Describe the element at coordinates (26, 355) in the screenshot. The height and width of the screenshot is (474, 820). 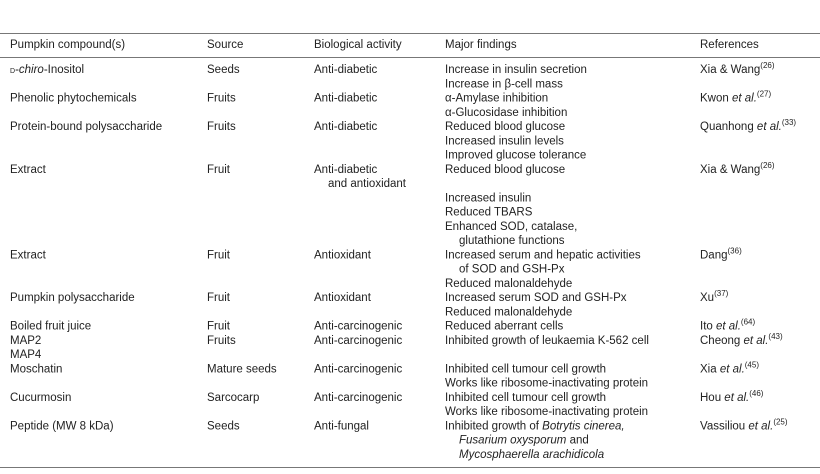
I see `text-run: MAP4` at that location.